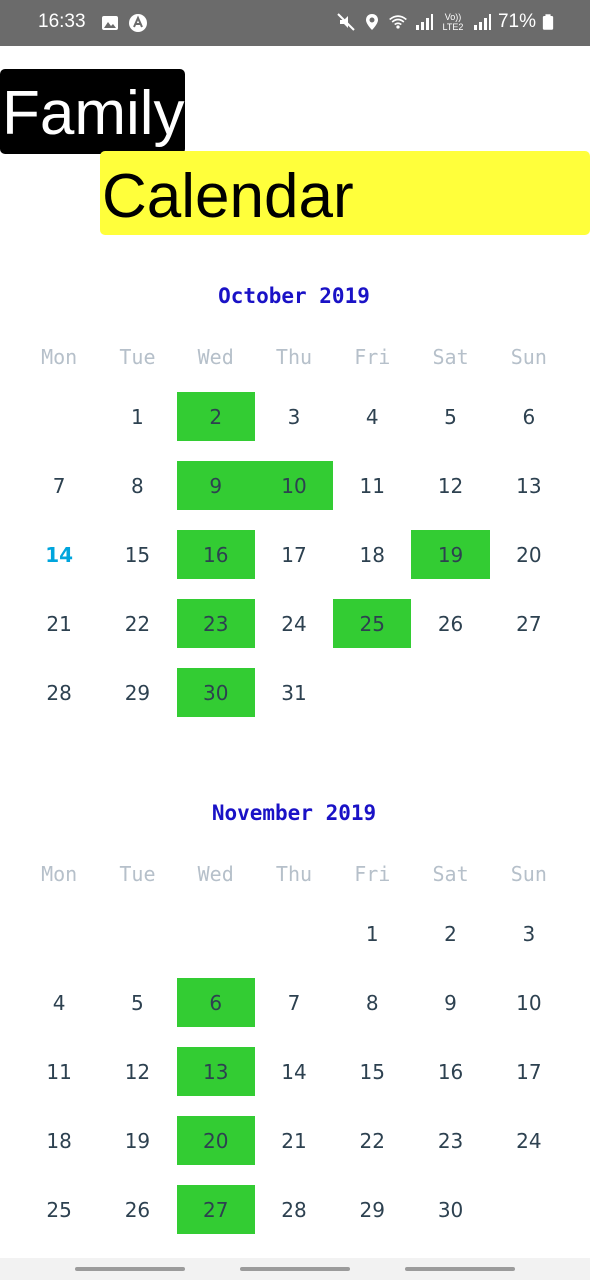 The width and height of the screenshot is (590, 1280). I want to click on calendar-week-row: 14 15 16 17 18 19 20, so click(294, 564).